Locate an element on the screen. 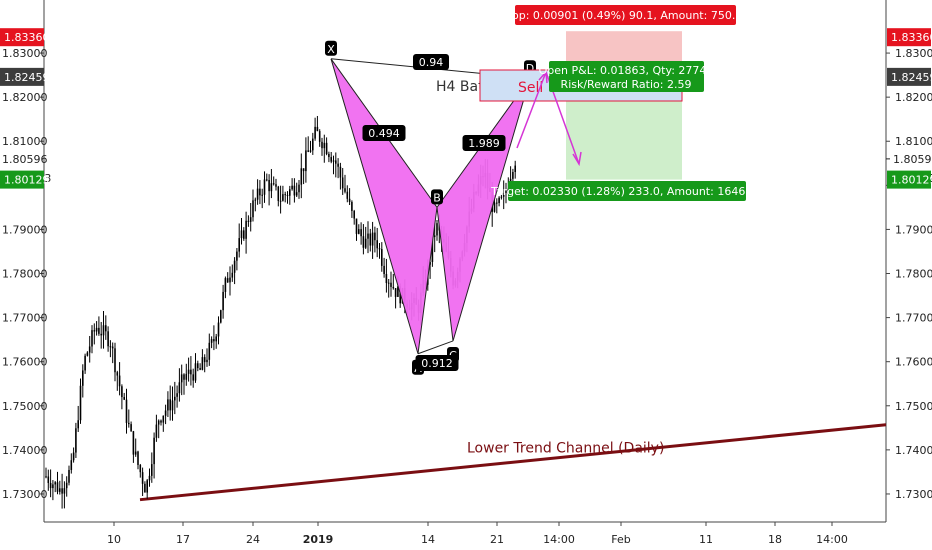 The width and height of the screenshot is (932, 550). y-tick-label-left: 1.83000 is located at coordinates (25, 53).